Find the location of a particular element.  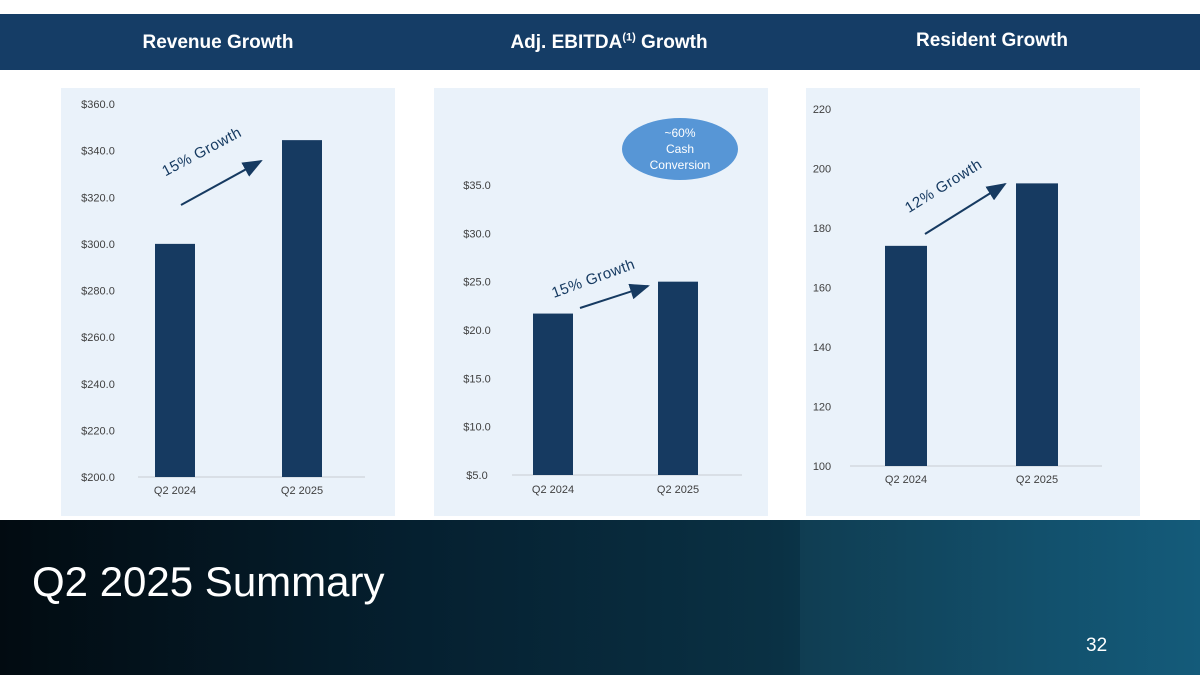

ebitda-ytick-label: $20.0 is located at coordinates (477, 331).